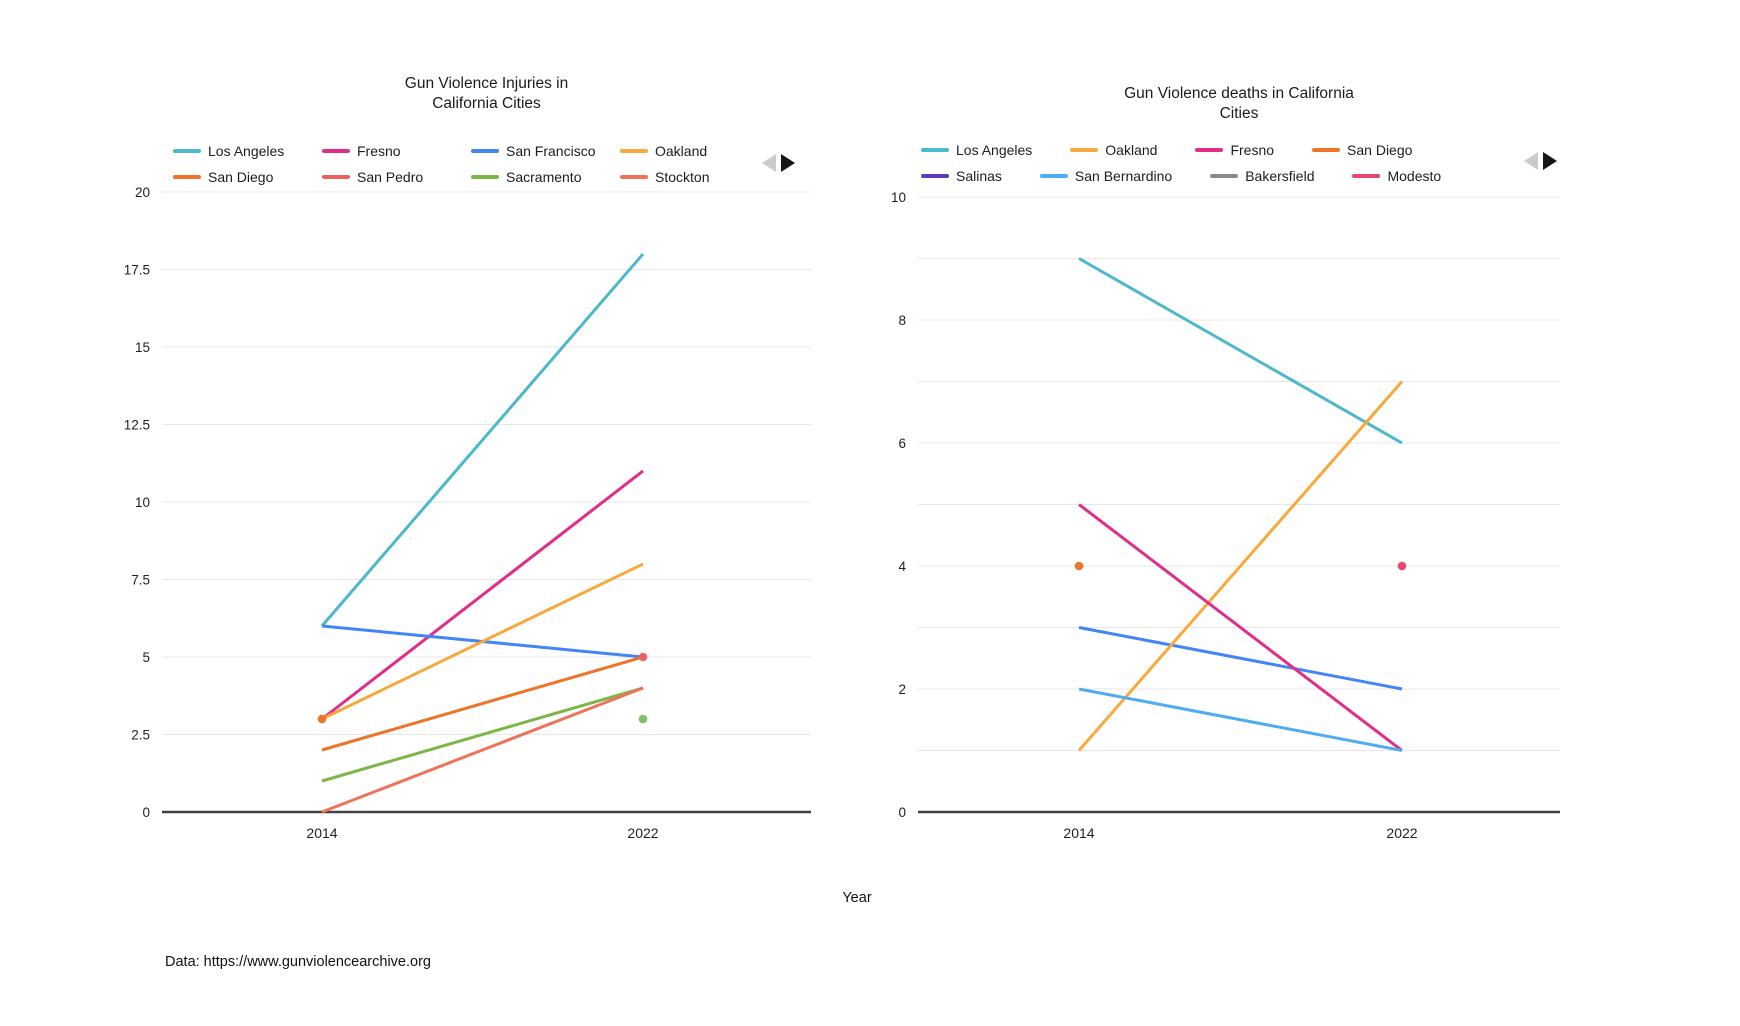  I want to click on legend-item-stockton: Stockton, so click(694, 177).